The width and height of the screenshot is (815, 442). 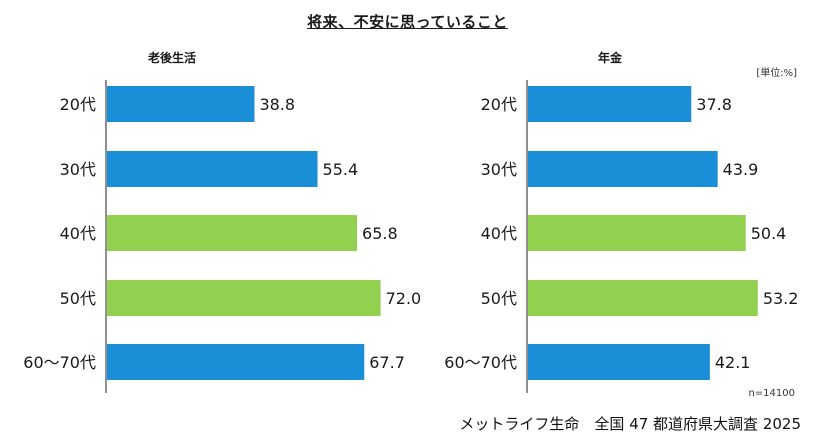 What do you see at coordinates (78, 104) in the screenshot?
I see `old-age-life-category-label: 20代` at bounding box center [78, 104].